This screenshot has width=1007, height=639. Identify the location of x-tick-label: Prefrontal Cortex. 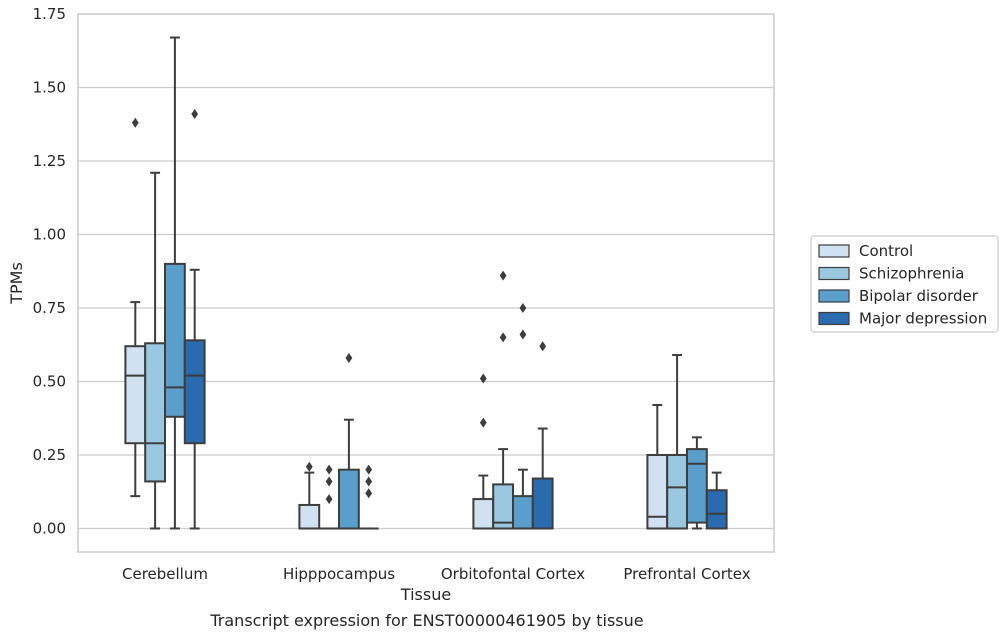
(686, 574).